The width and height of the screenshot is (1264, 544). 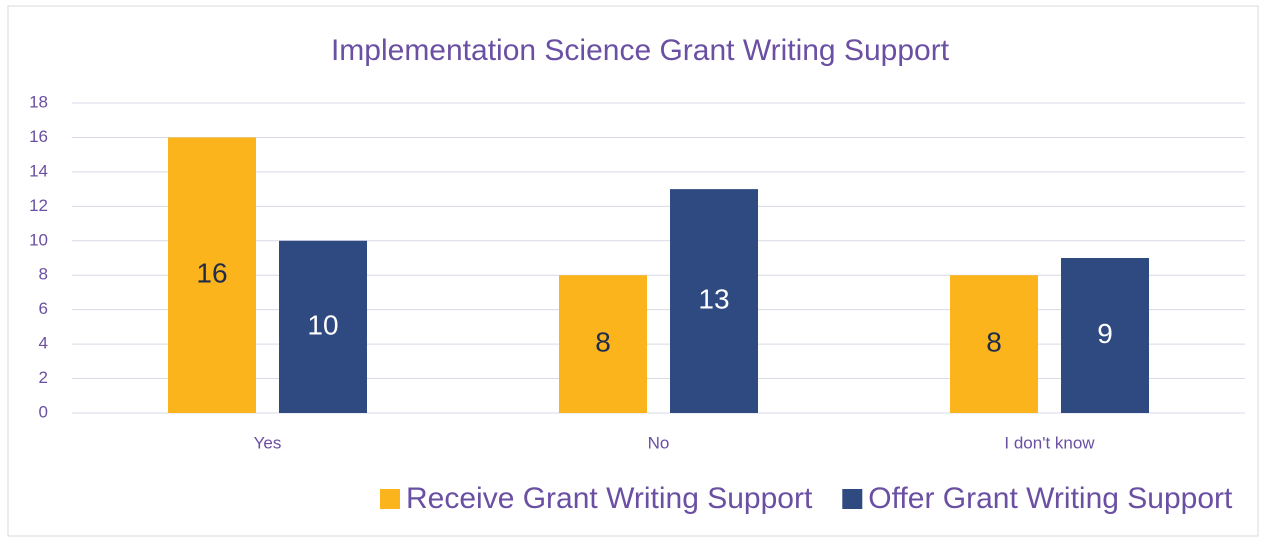 I want to click on y-tick-label: 16, so click(x=38, y=136).